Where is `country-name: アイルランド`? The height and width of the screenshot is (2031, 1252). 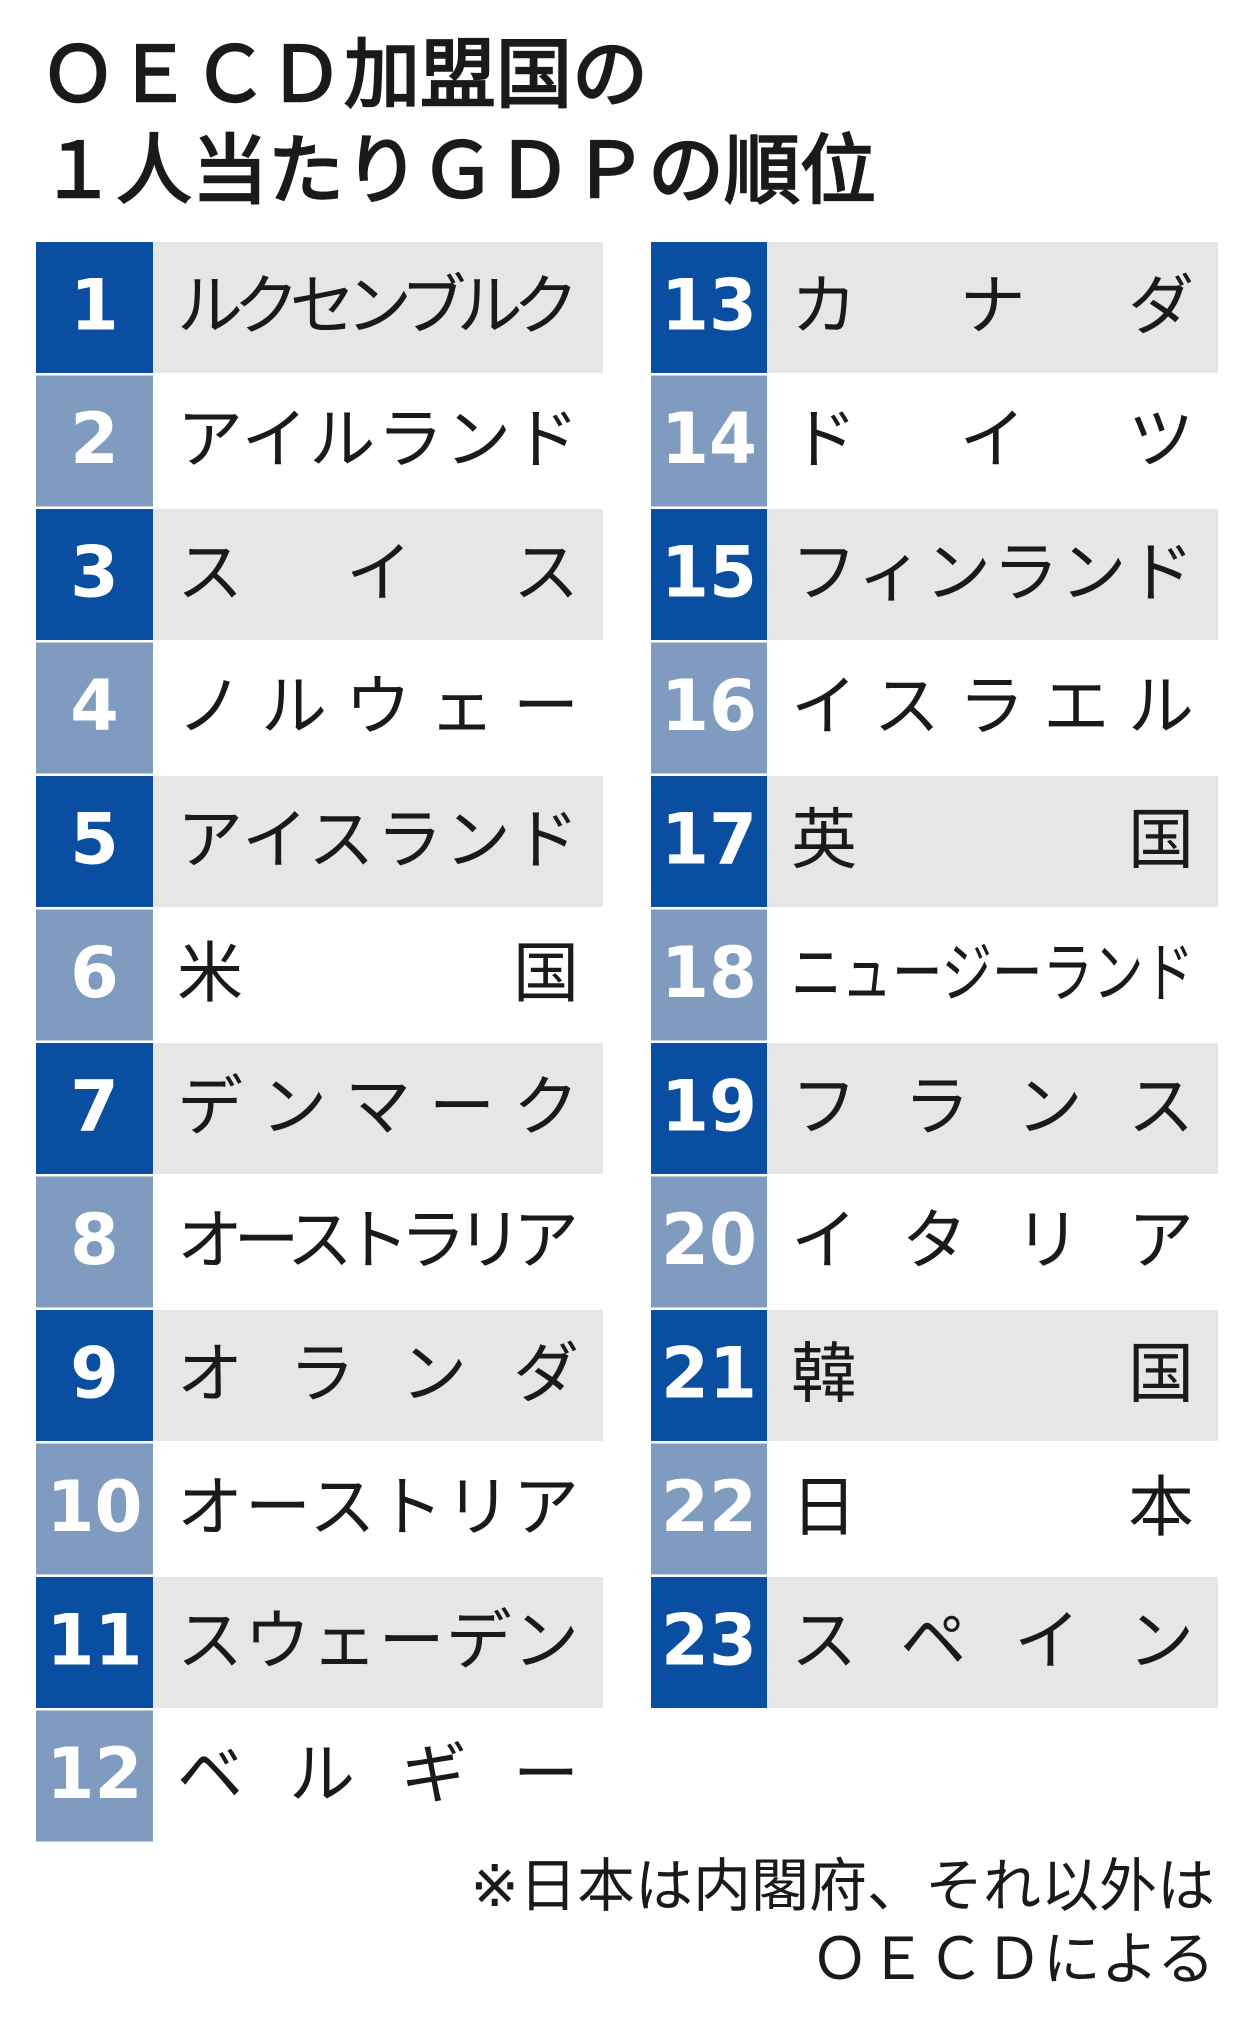
country-name: アイルランド is located at coordinates (378, 439).